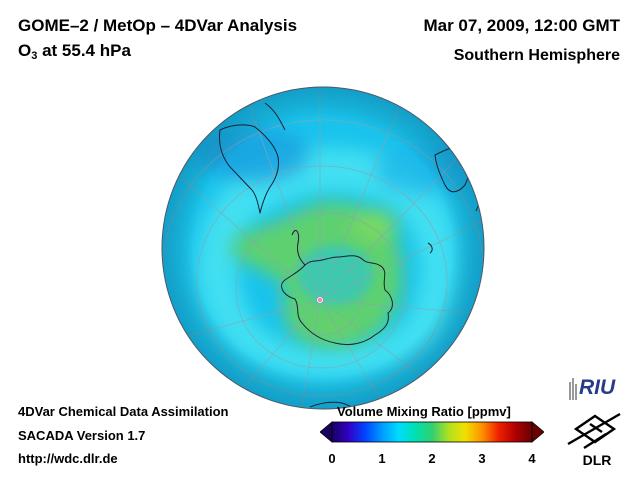 The width and height of the screenshot is (640, 480). What do you see at coordinates (537, 432) in the screenshot?
I see `colorbar-max-arrow` at bounding box center [537, 432].